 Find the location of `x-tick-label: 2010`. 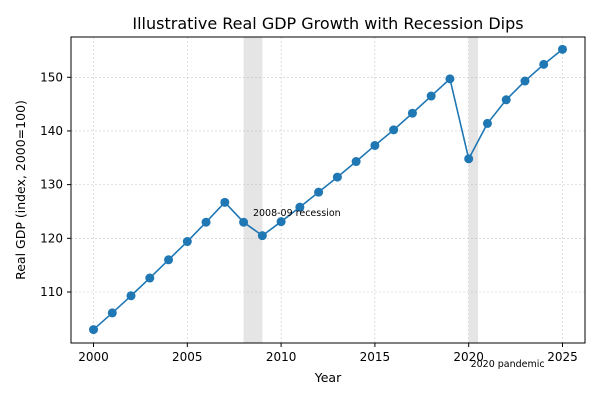

x-tick-label: 2010 is located at coordinates (281, 357).